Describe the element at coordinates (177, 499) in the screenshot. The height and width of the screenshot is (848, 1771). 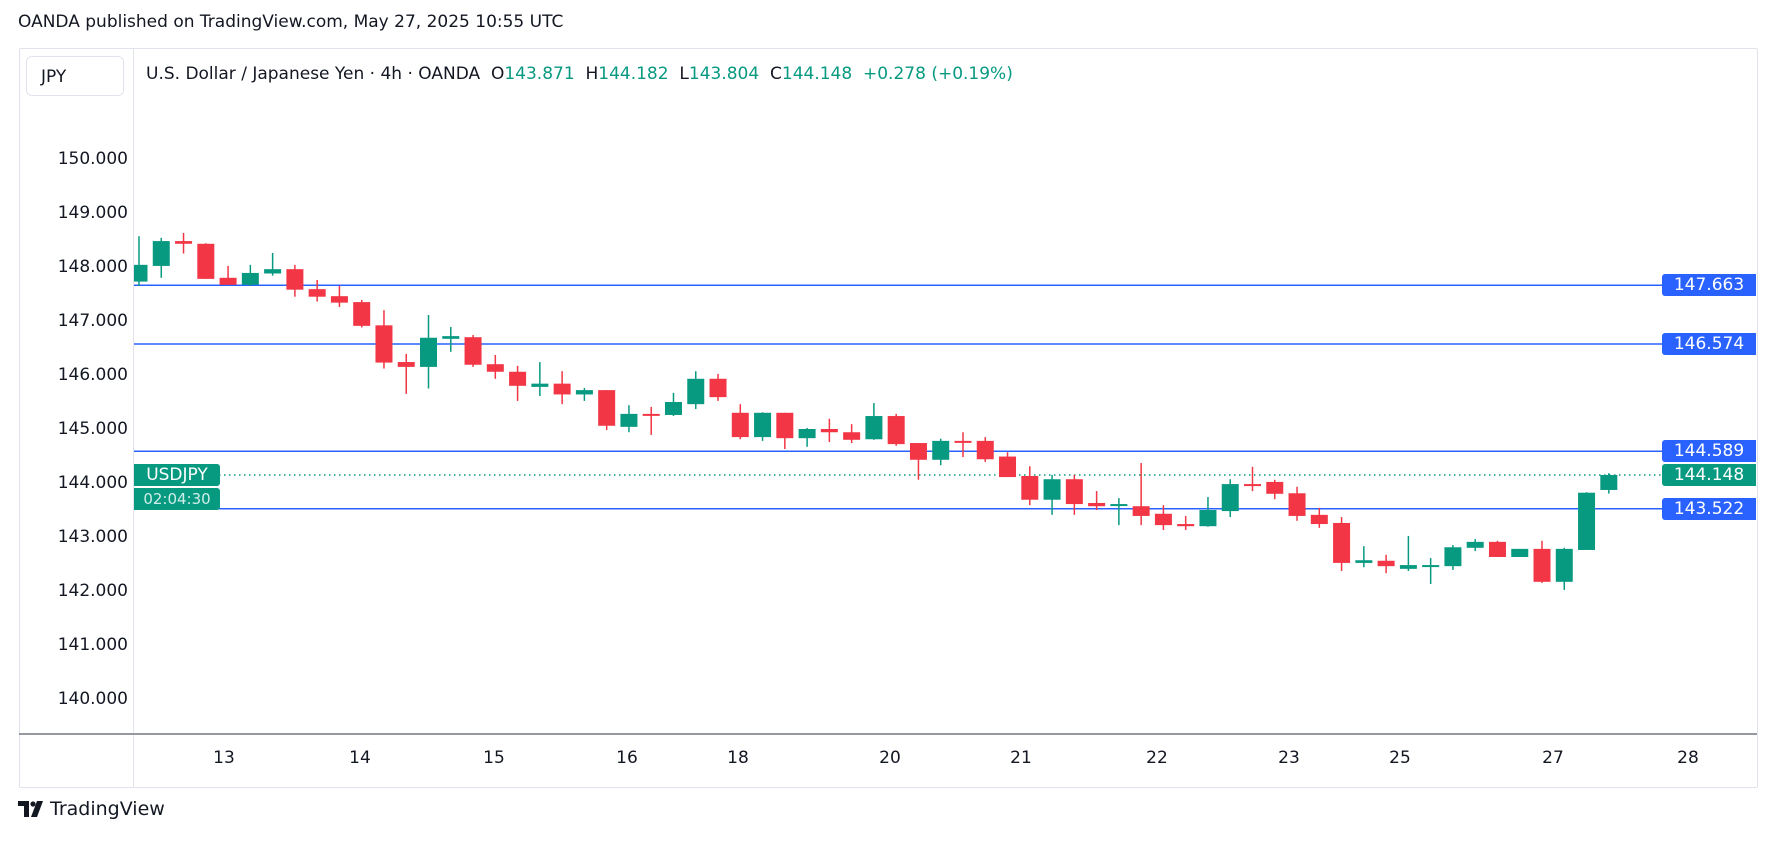
I see `bar-countdown: 02:04:30` at that location.